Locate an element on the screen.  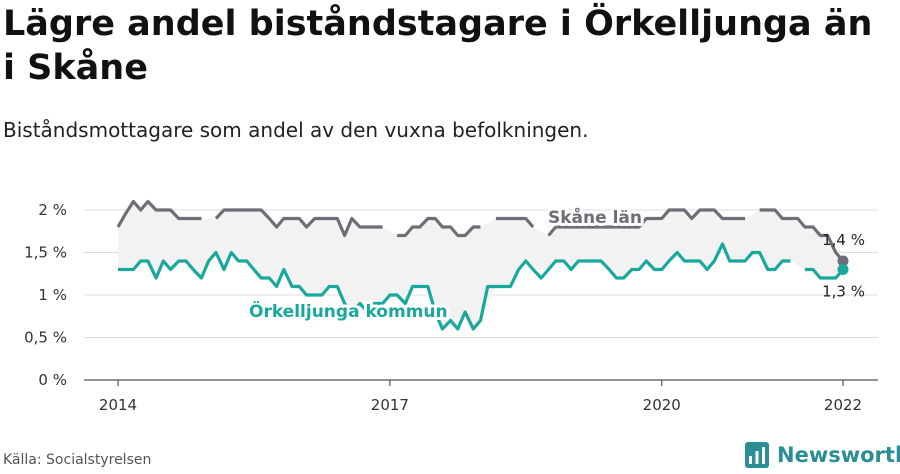
bar-chart-logo-icon is located at coordinates (757, 455).